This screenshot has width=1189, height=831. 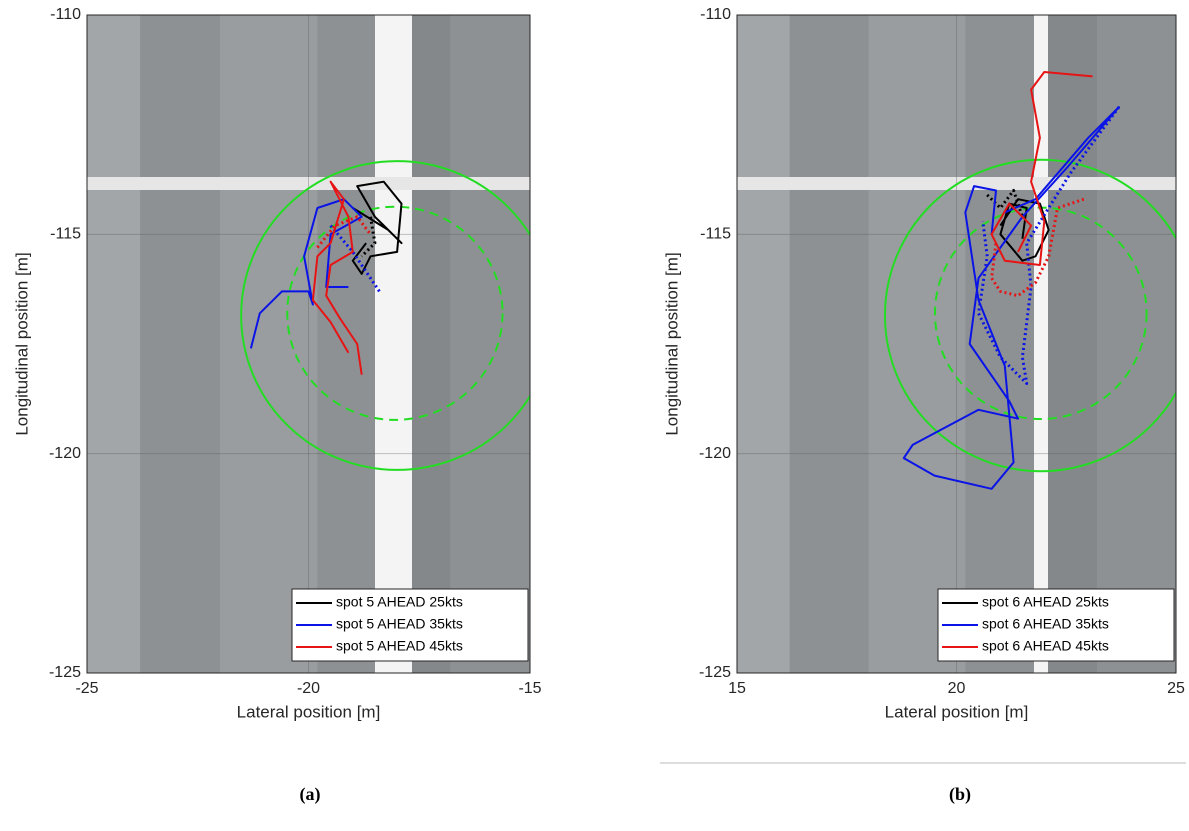 What do you see at coordinates (399, 624) in the screenshot?
I see `legend-label: spot 5 AHEAD 35kts` at bounding box center [399, 624].